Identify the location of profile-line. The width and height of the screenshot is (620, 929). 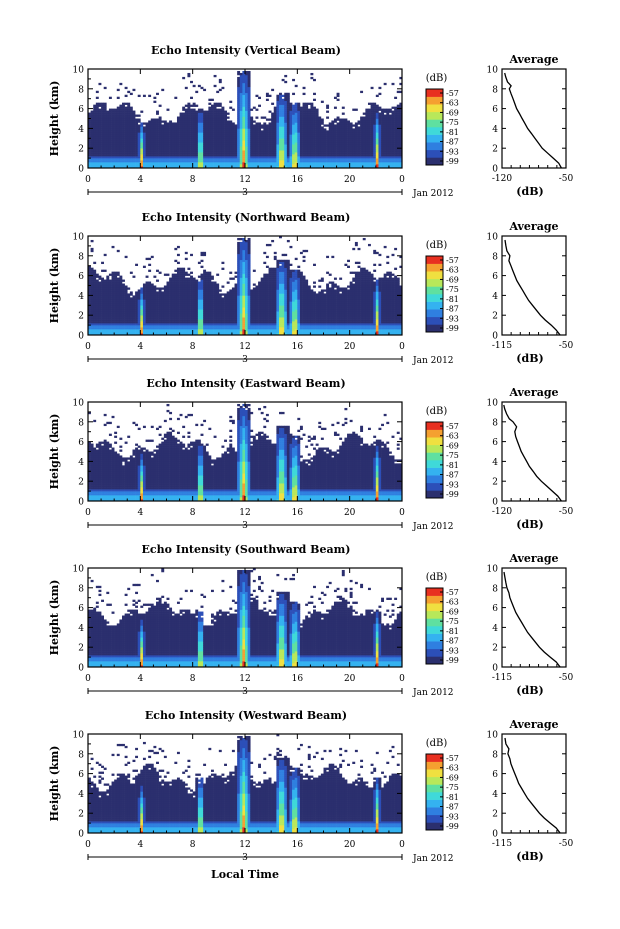
(533, 120).